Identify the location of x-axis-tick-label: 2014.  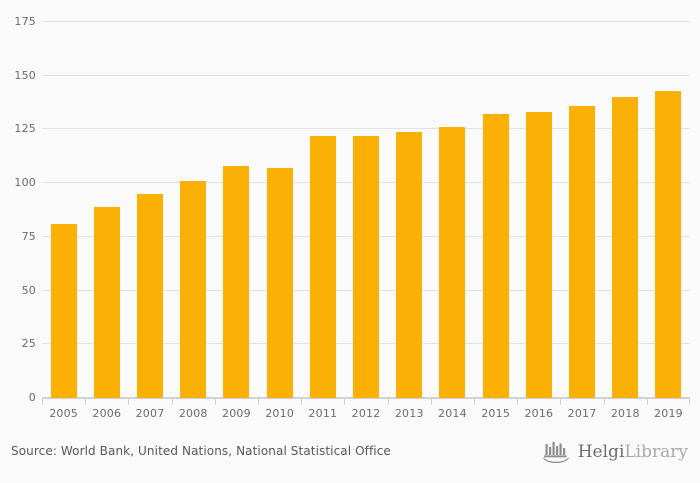
(452, 409).